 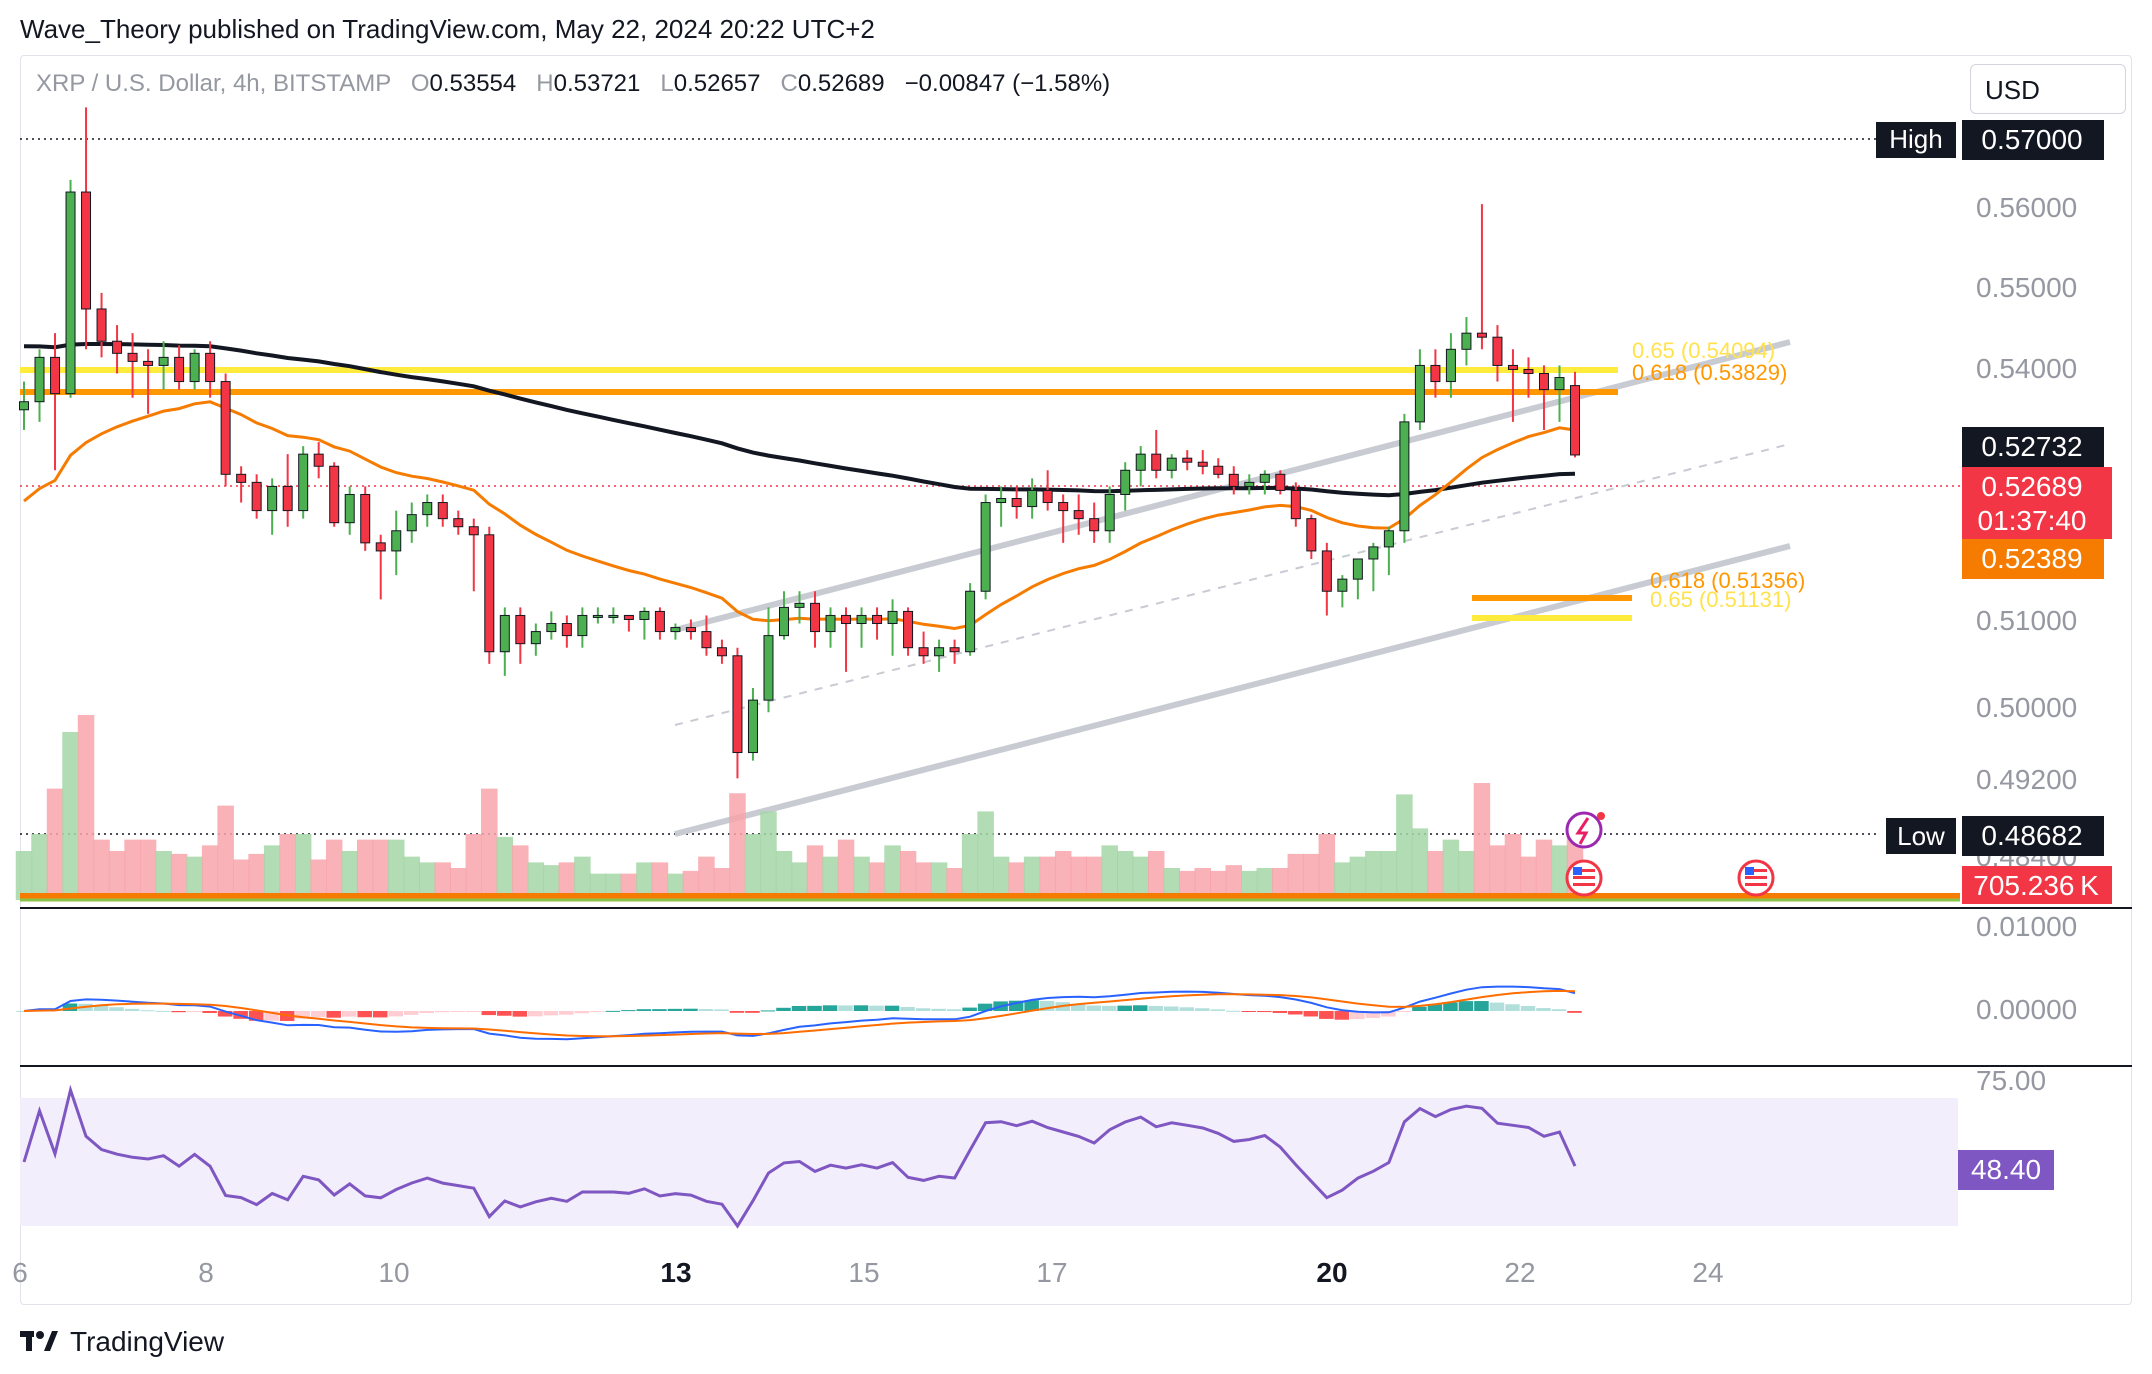 What do you see at coordinates (597, 83) in the screenshot?
I see `high-value: 0.53721` at bounding box center [597, 83].